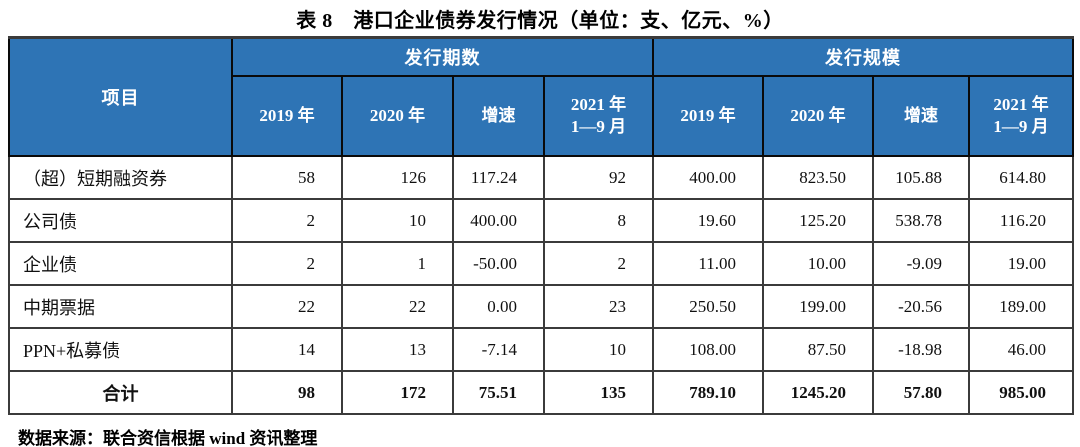 The image size is (1080, 447). Describe the element at coordinates (1021, 306) in the screenshot. I see `cell: 189.00` at that location.